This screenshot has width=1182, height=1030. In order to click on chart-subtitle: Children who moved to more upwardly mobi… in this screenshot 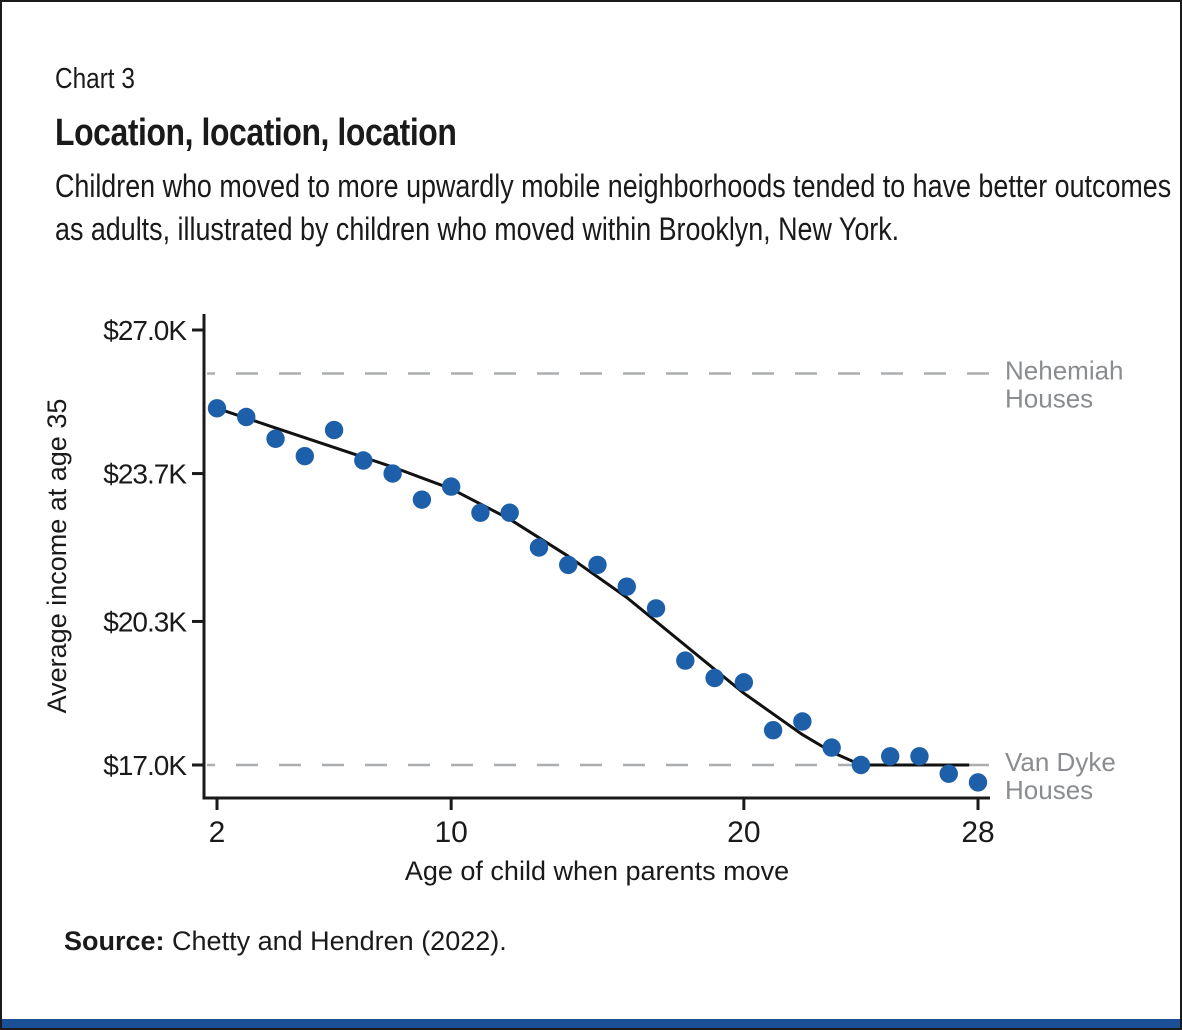, I will do `click(613, 207)`.